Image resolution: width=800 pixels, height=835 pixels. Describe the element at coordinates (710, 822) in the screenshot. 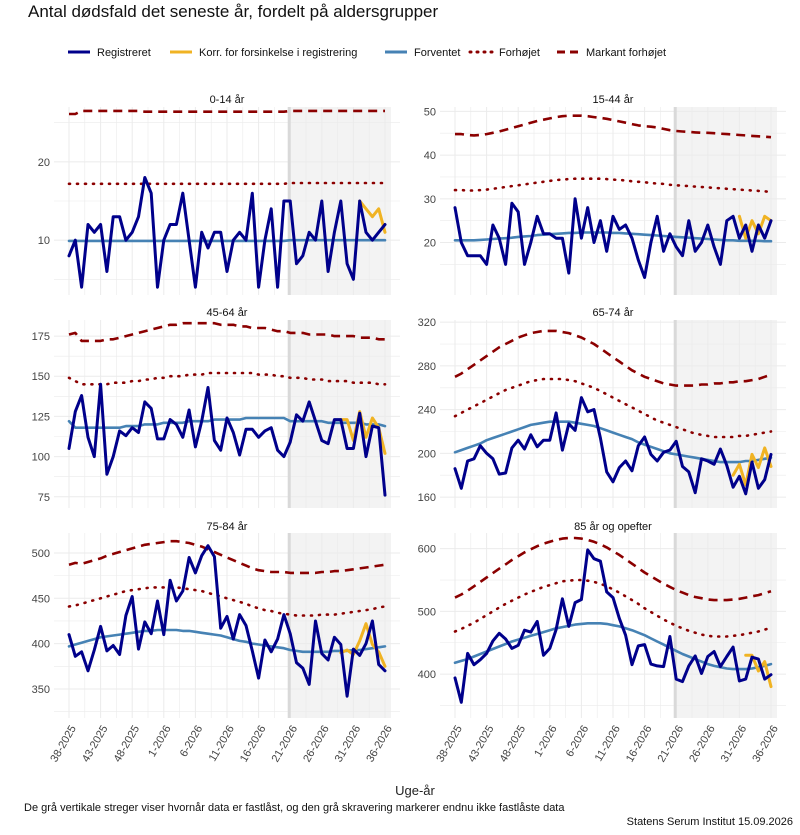

I see `source-note: Statens Serum Institut 15.09.2026` at that location.